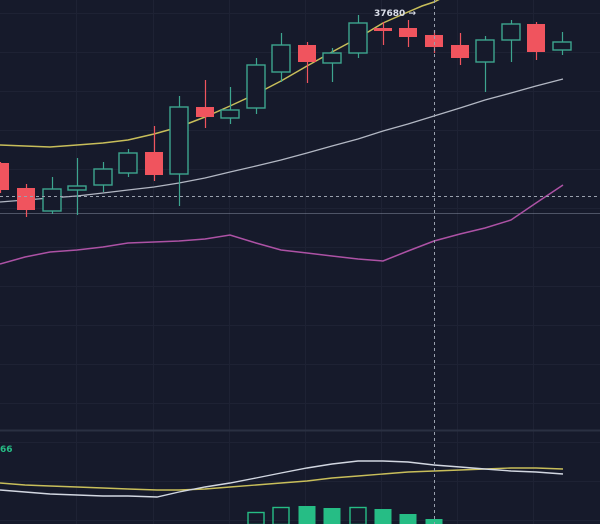 The image size is (600, 524). I want to click on histogram-layer, so click(345, 515).